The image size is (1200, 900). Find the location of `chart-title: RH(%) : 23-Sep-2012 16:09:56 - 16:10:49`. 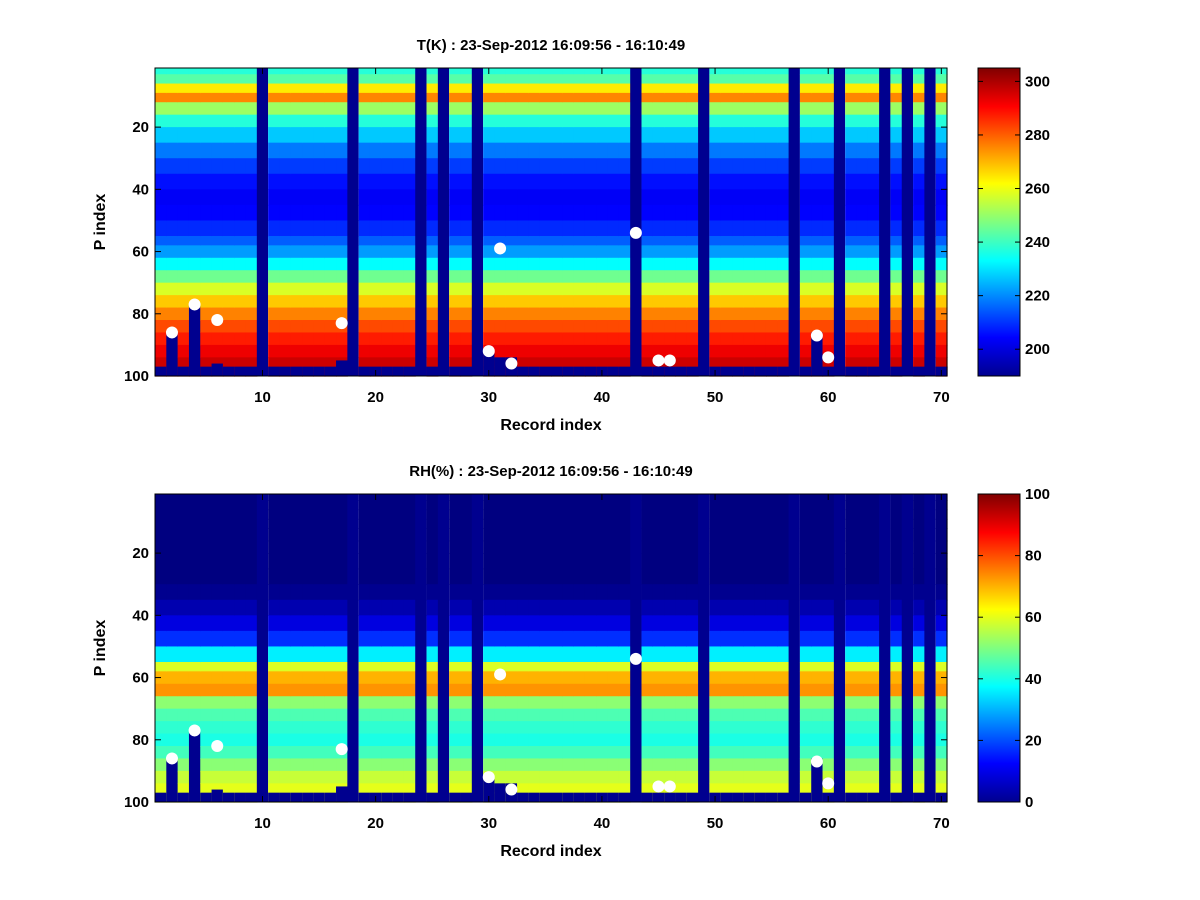

chart-title: RH(%) : 23-Sep-2012 16:09:56 - 16:10:49 is located at coordinates (550, 471).